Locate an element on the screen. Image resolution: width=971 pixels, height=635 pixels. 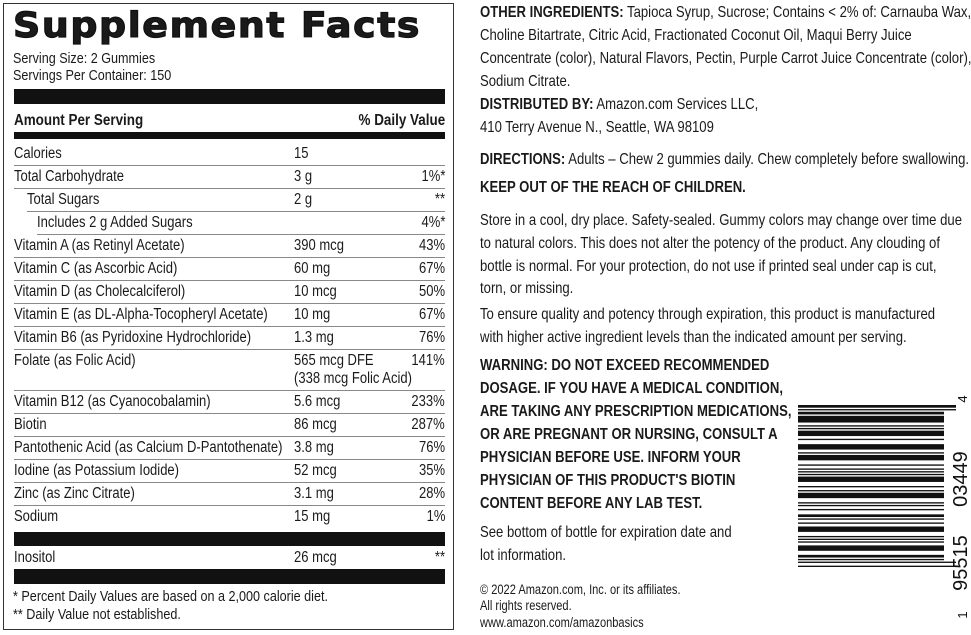
nutrient-daily-value: 141% is located at coordinates (428, 360).